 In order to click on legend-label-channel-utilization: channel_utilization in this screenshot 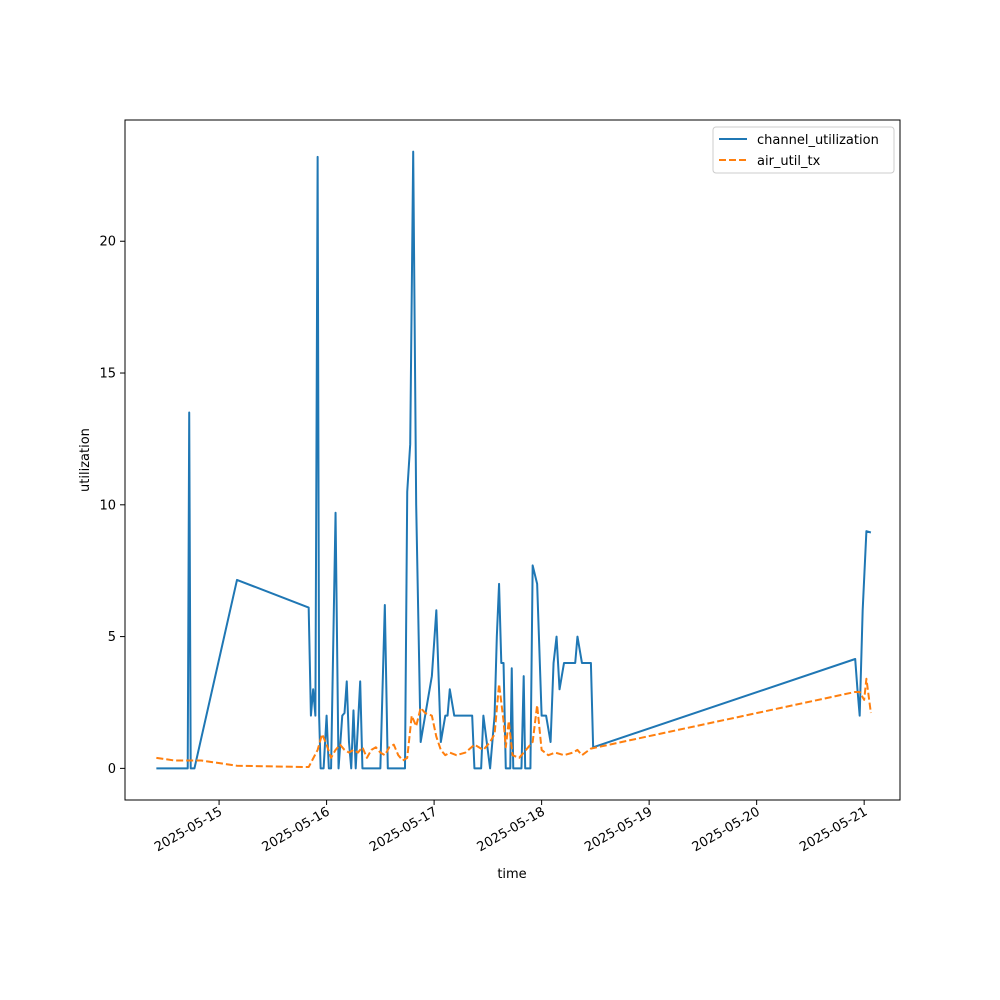, I will do `click(818, 140)`.